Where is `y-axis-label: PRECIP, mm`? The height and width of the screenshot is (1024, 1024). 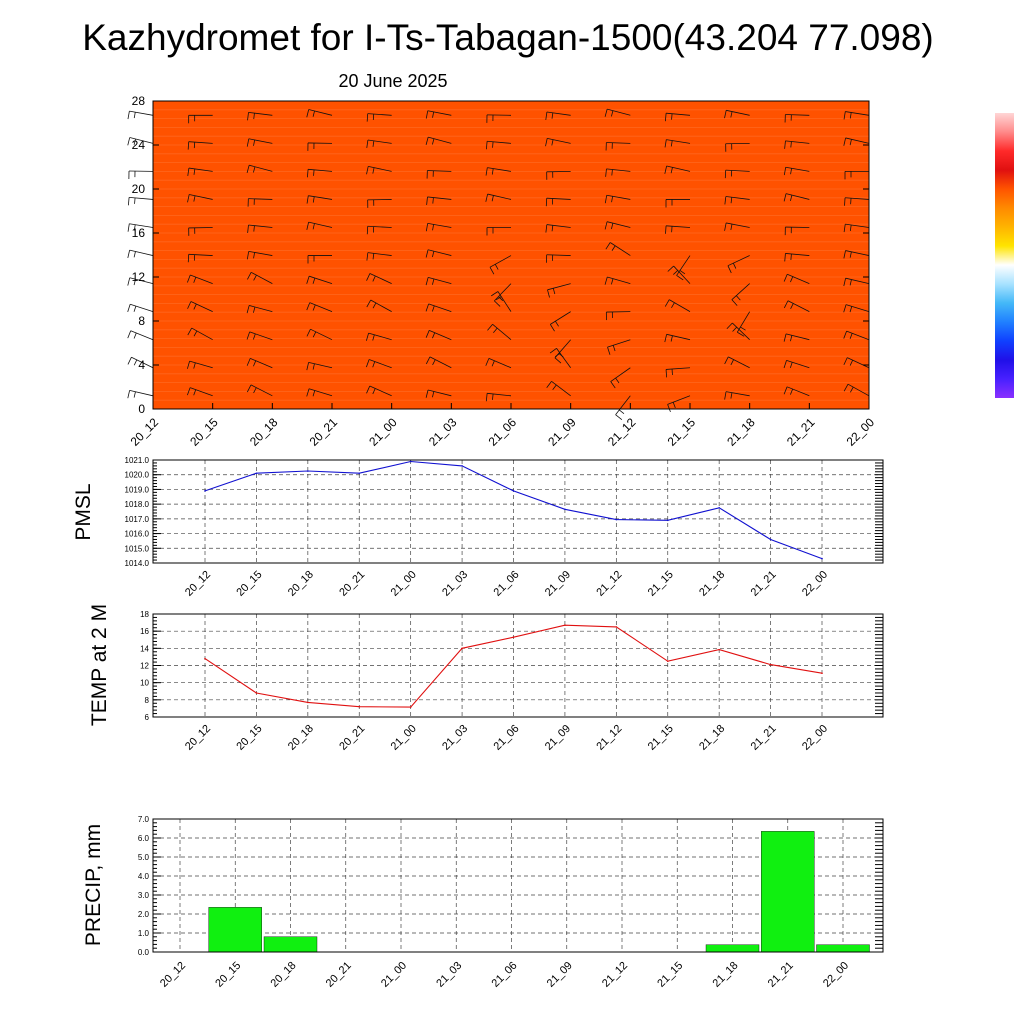 y-axis-label: PRECIP, mm is located at coordinates (93, 885).